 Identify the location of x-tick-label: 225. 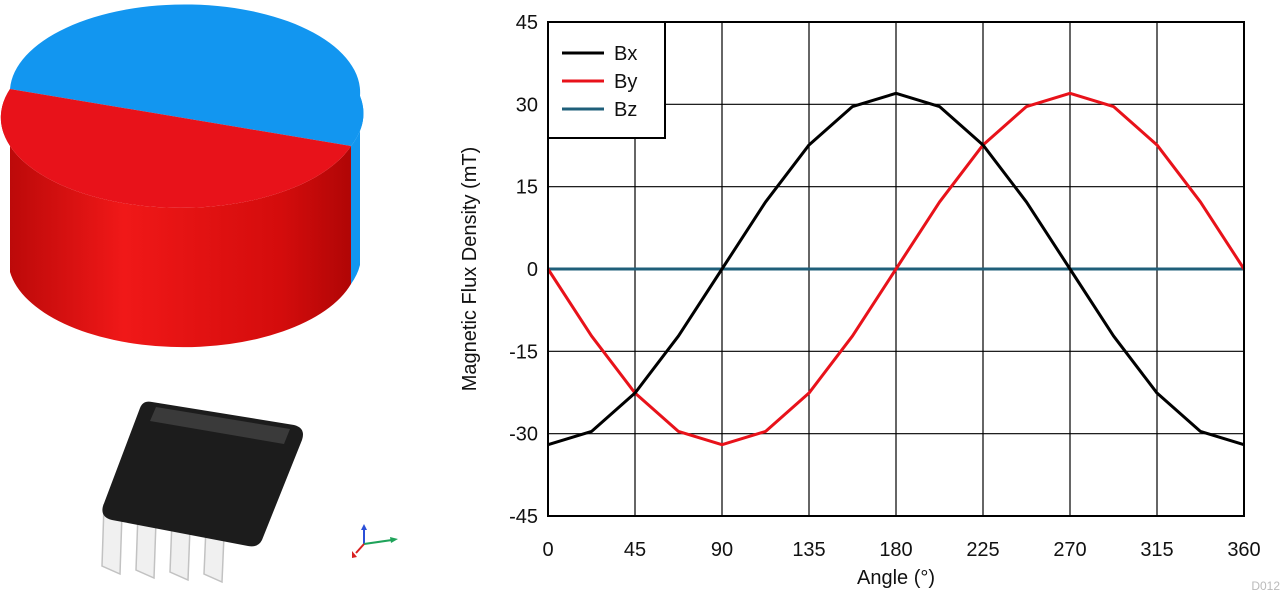
(982, 550).